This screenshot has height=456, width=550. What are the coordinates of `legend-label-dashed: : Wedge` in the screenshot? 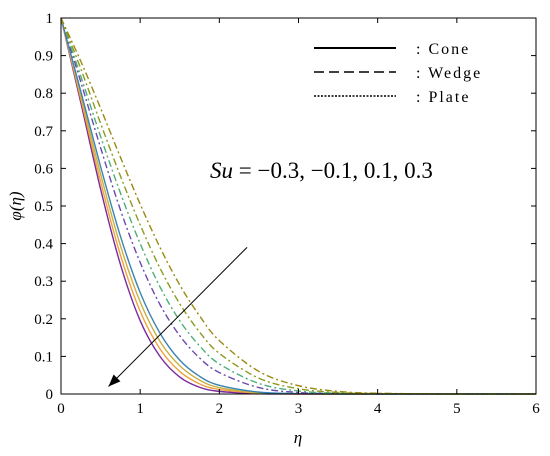 It's located at (449, 73).